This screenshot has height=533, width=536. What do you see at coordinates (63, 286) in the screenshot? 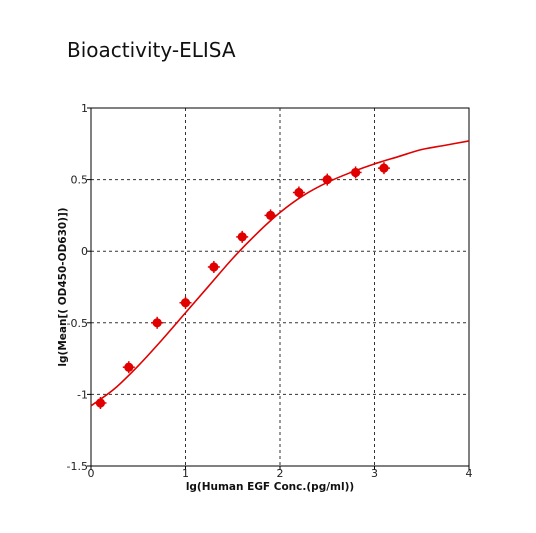
I see `y-axis-label: lg(Mean[( OD450-OD630)])` at bounding box center [63, 286].